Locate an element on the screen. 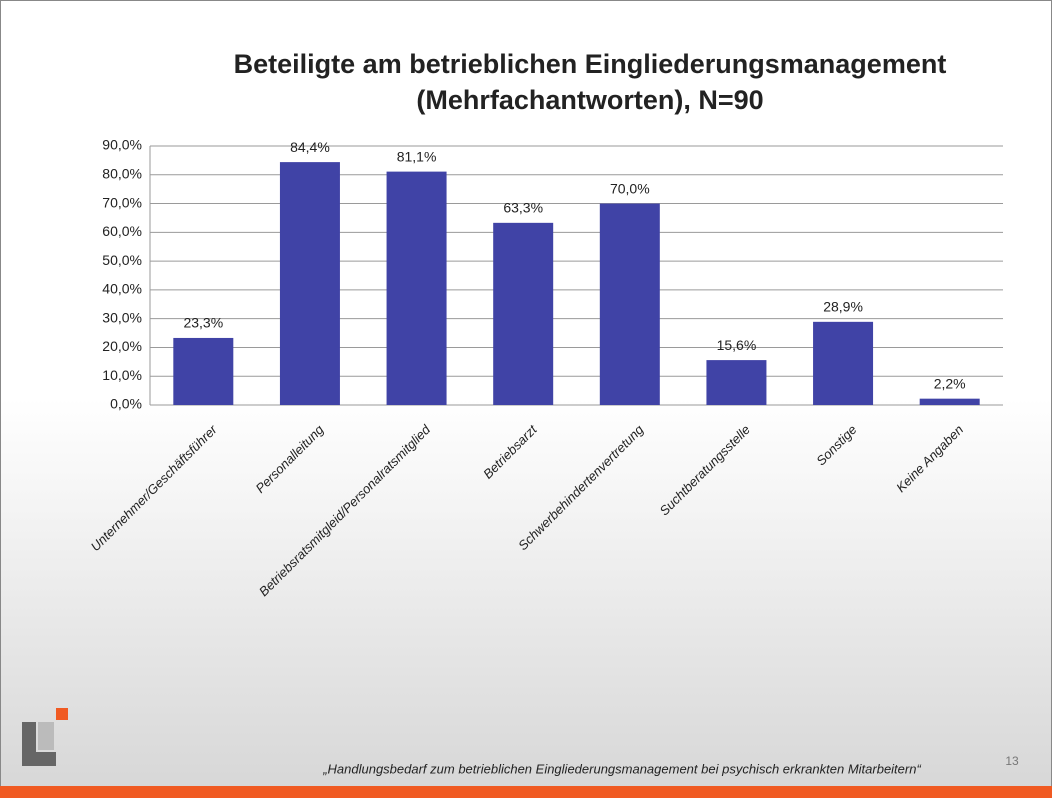 Image resolution: width=1052 pixels, height=798 pixels. y-tick-label: 70,0% is located at coordinates (122, 202).